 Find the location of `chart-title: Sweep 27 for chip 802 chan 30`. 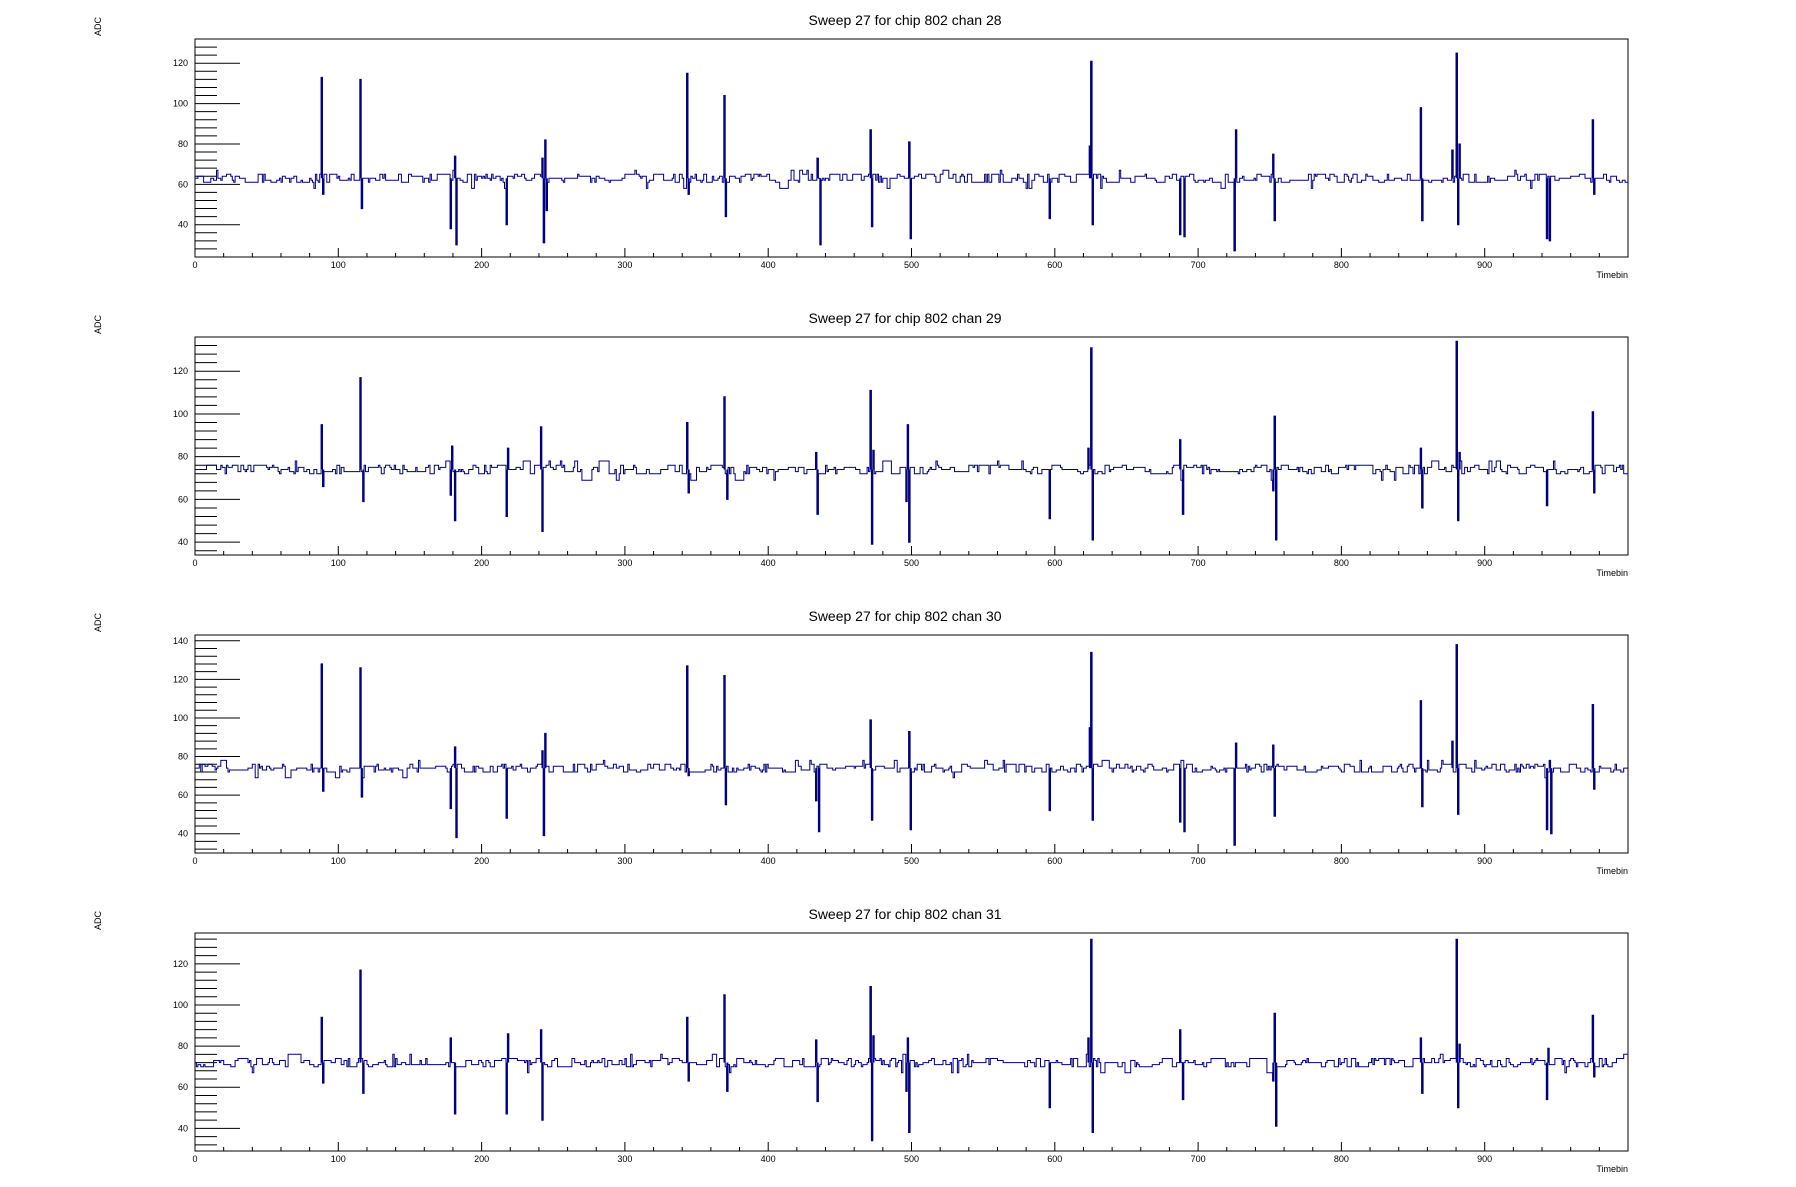

chart-title: Sweep 27 for chip 802 chan 30 is located at coordinates (904, 616).